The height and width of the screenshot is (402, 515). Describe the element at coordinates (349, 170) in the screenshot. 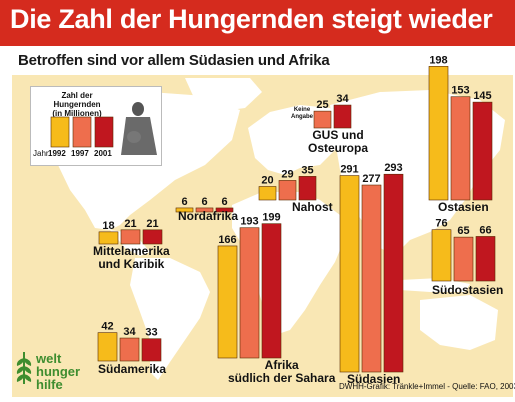

I see `value-label-s-dasien-1992: 291` at that location.